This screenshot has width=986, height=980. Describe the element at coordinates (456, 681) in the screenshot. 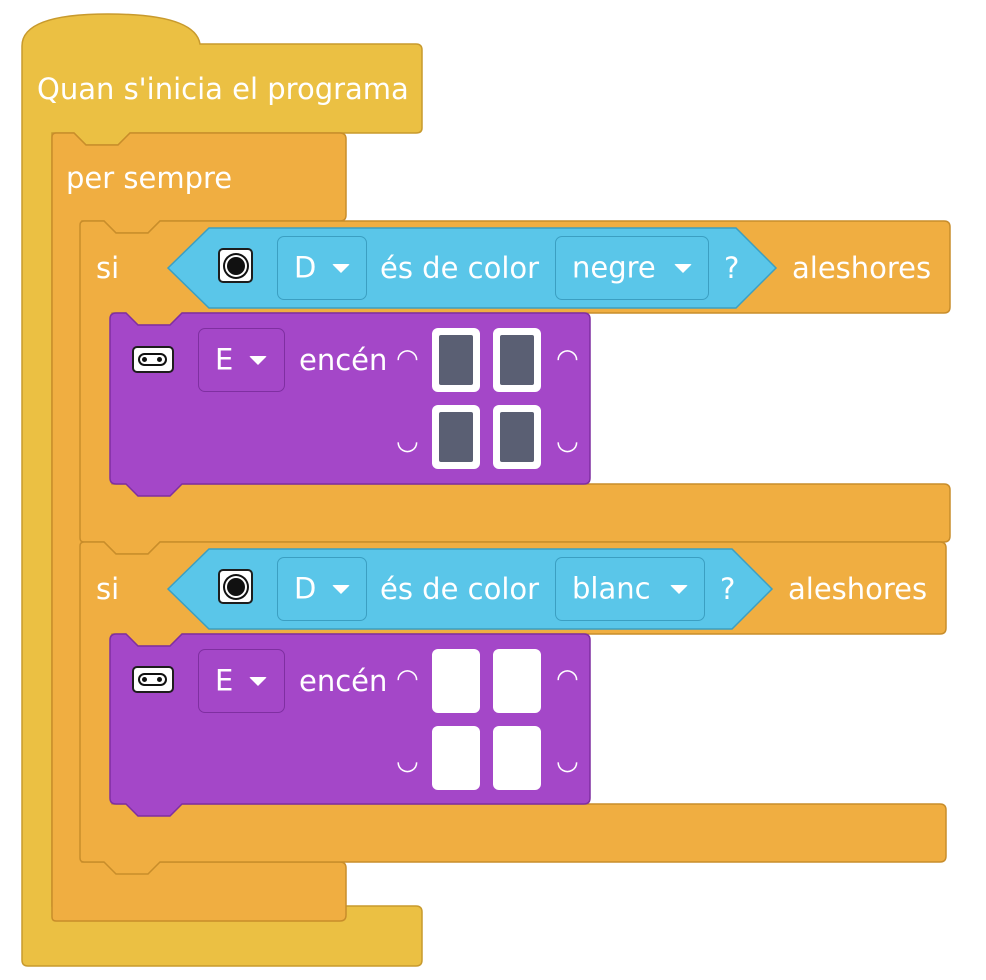

I see `led-2-top-left` at that location.